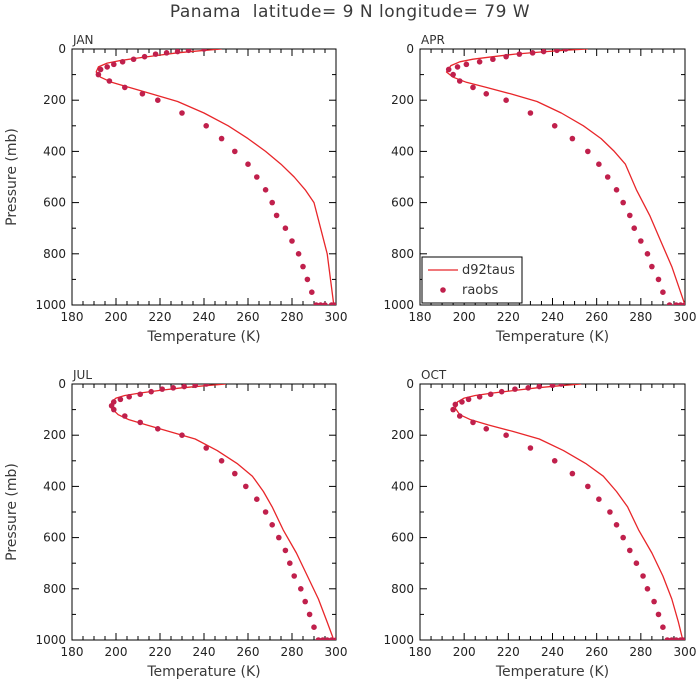  I want to click on x-axis-label: Temperature (K), so click(203, 672).